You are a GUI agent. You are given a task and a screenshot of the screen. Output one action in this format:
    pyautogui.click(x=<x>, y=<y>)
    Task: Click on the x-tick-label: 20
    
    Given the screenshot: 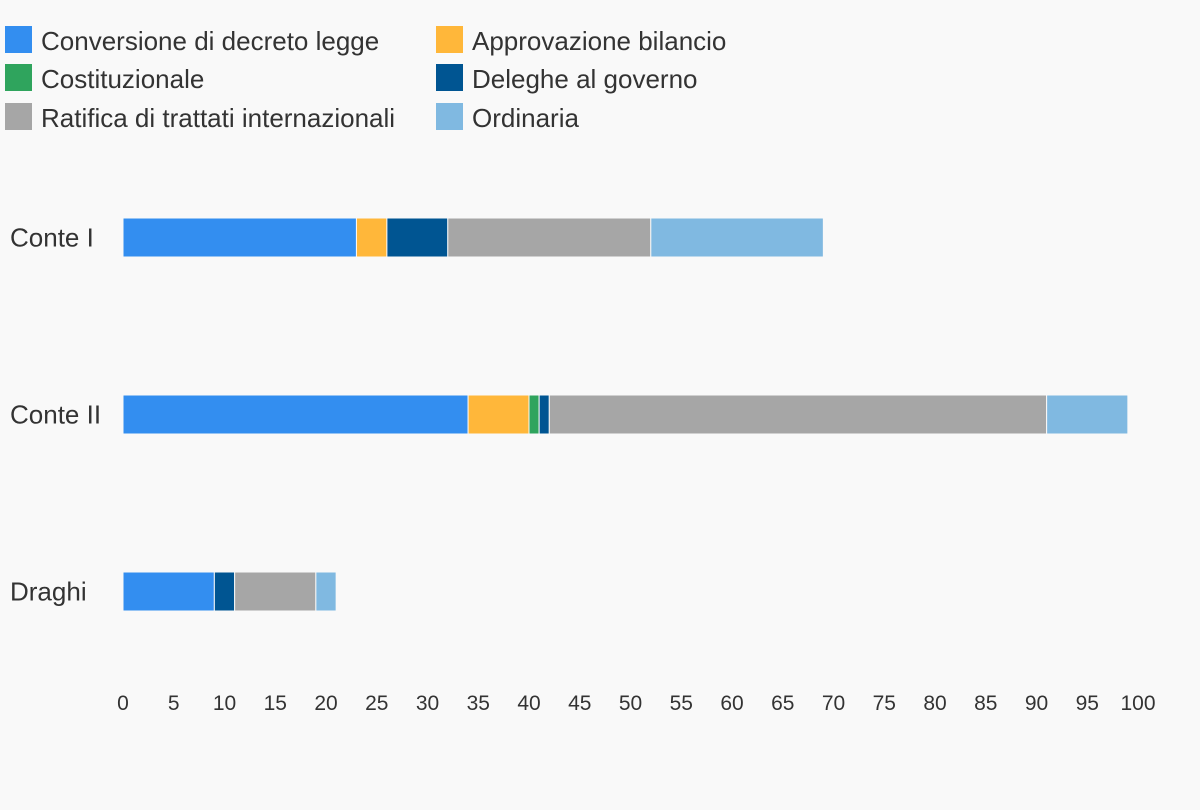 What is the action you would take?
    pyautogui.click(x=325, y=703)
    